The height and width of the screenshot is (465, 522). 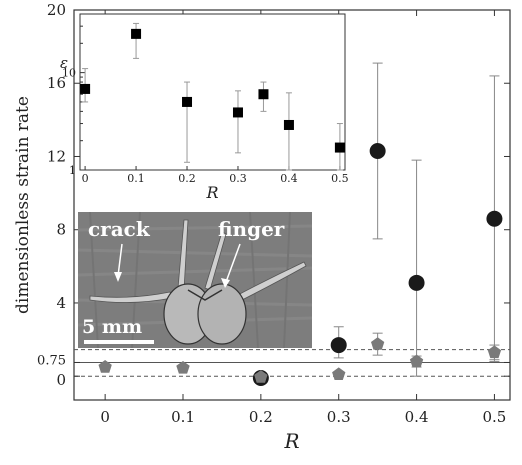 I want to click on inset-y-tick-label: 10, so click(x=69, y=73).